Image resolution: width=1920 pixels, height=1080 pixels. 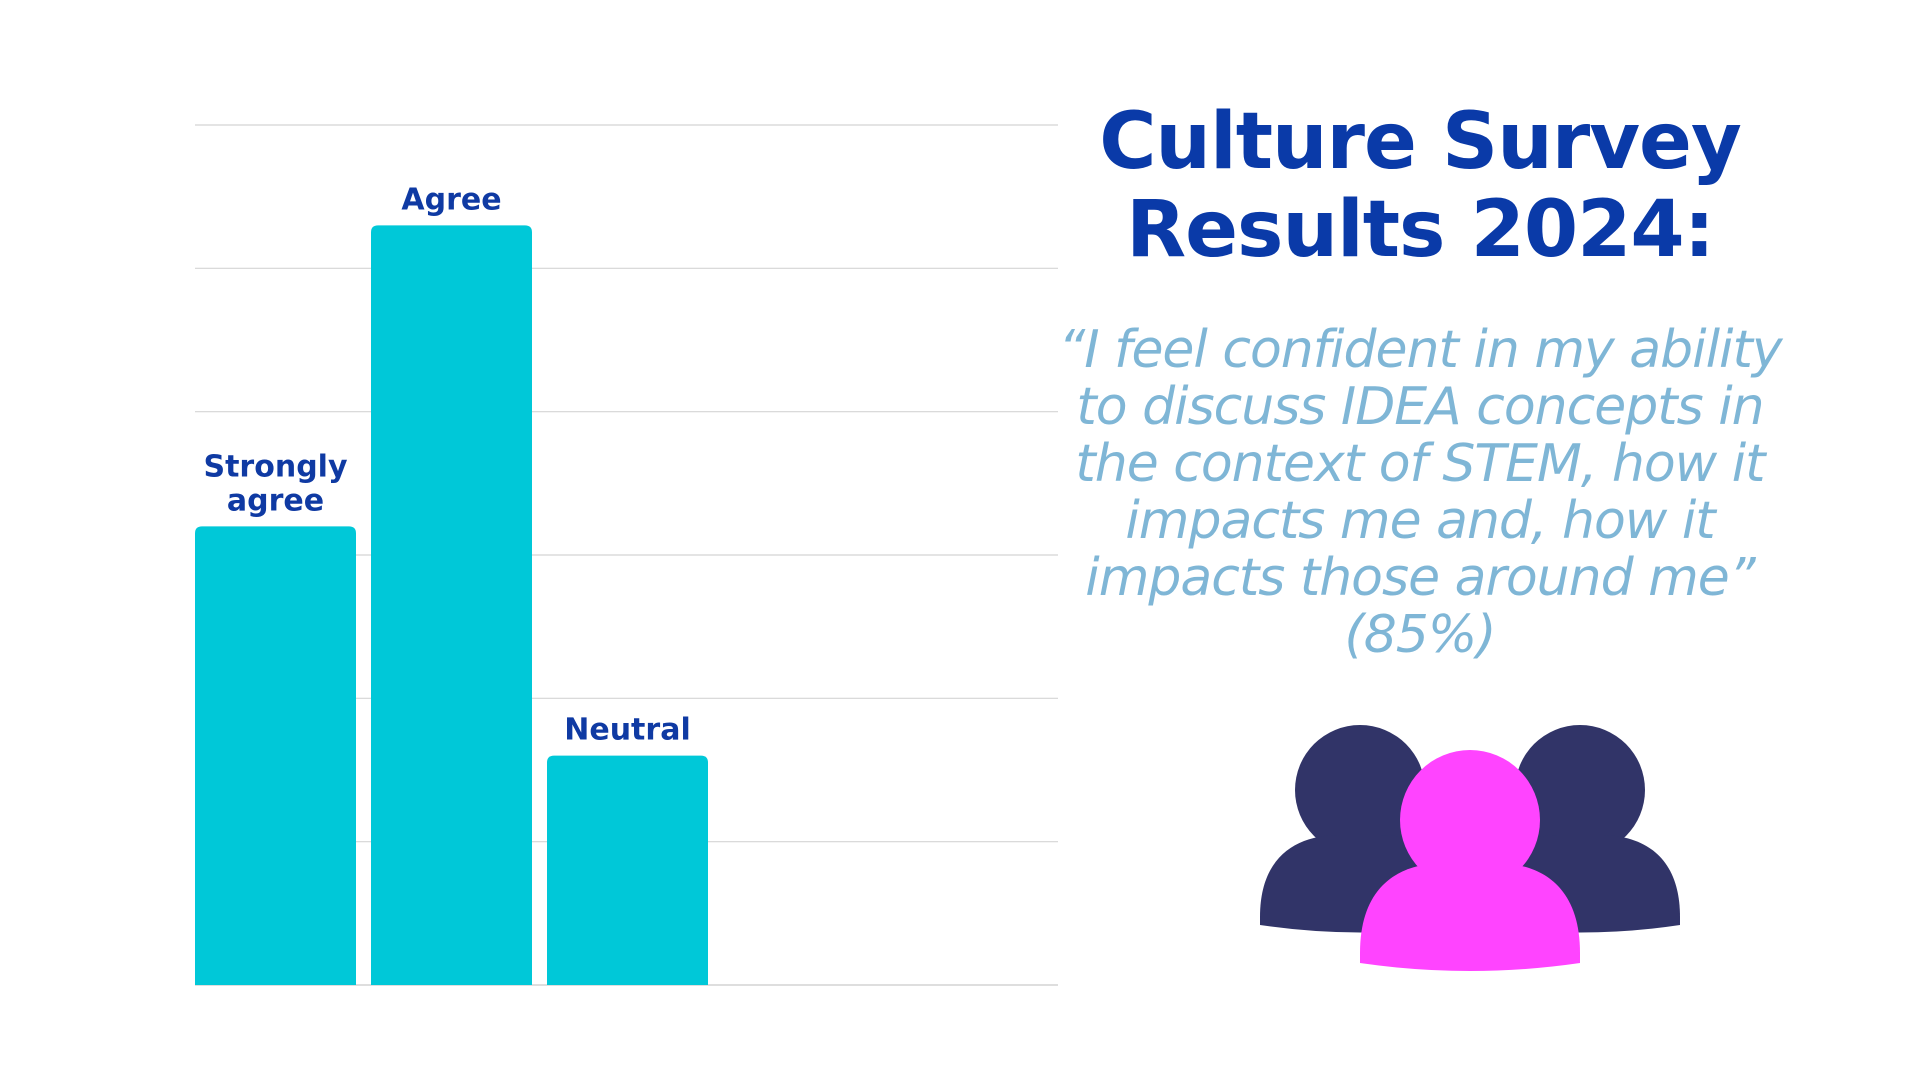 What do you see at coordinates (1420, 464) in the screenshot?
I see `quote-line-3: the context of STEM, how it` at bounding box center [1420, 464].